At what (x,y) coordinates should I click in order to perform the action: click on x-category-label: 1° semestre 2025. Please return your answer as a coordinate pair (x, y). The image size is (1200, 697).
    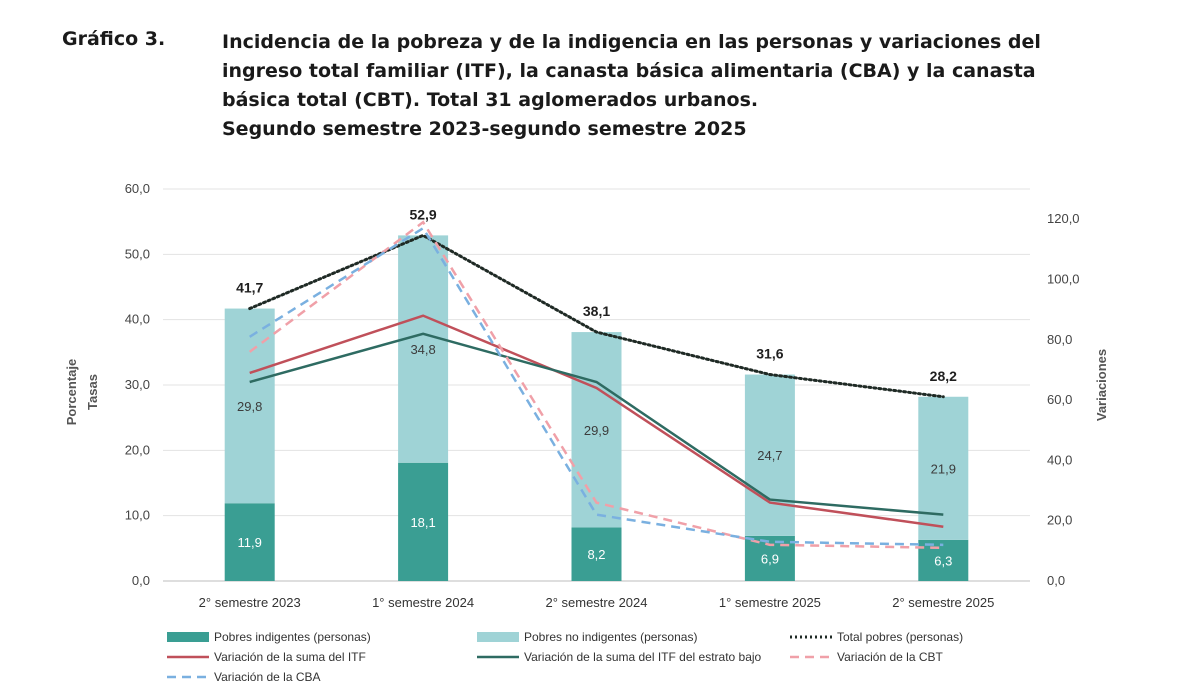
    Looking at the image, I should click on (770, 602).